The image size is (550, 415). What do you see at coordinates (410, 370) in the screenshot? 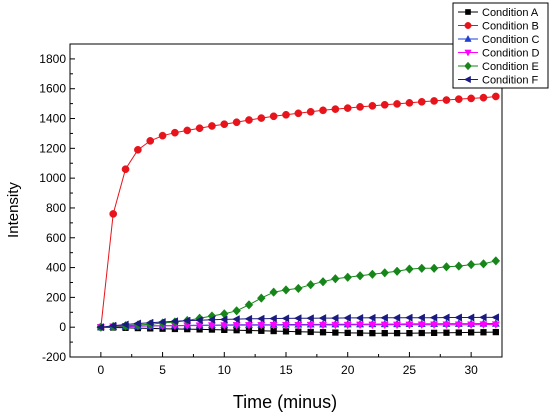
I see `x-tick-label: 25` at bounding box center [410, 370].